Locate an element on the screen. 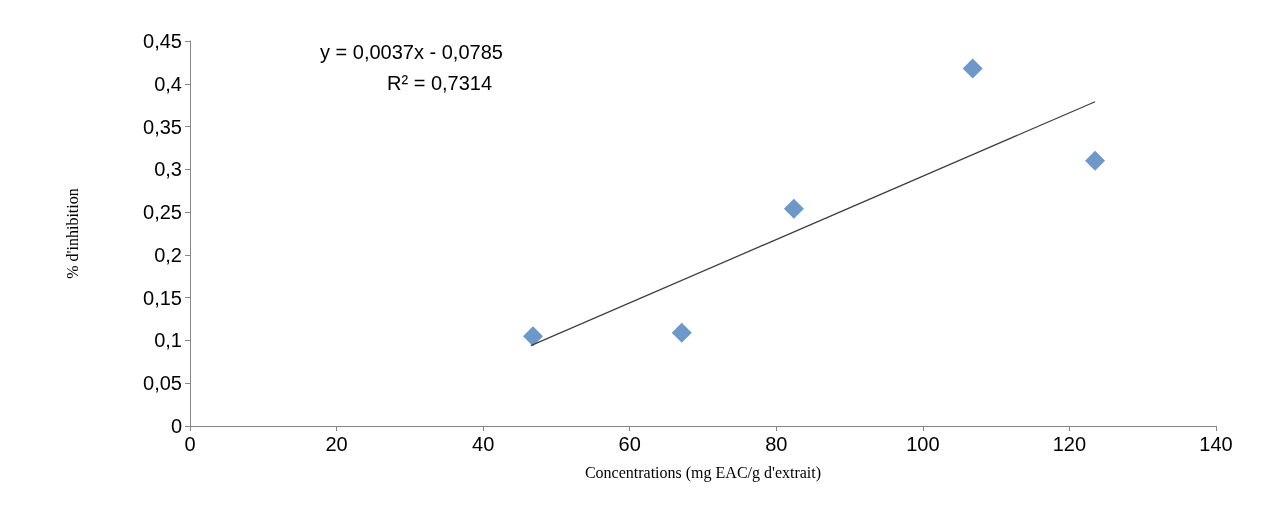 Image resolution: width=1269 pixels, height=522 pixels. y-tick-label: 0,2 is located at coordinates (168, 254).